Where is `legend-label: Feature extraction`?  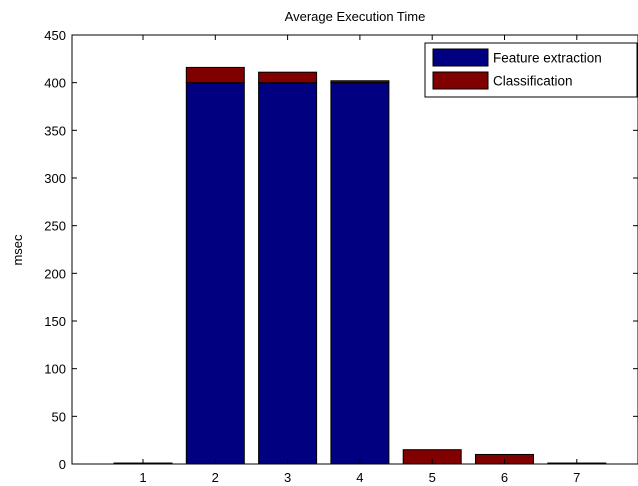
legend-label: Feature extraction is located at coordinates (547, 58).